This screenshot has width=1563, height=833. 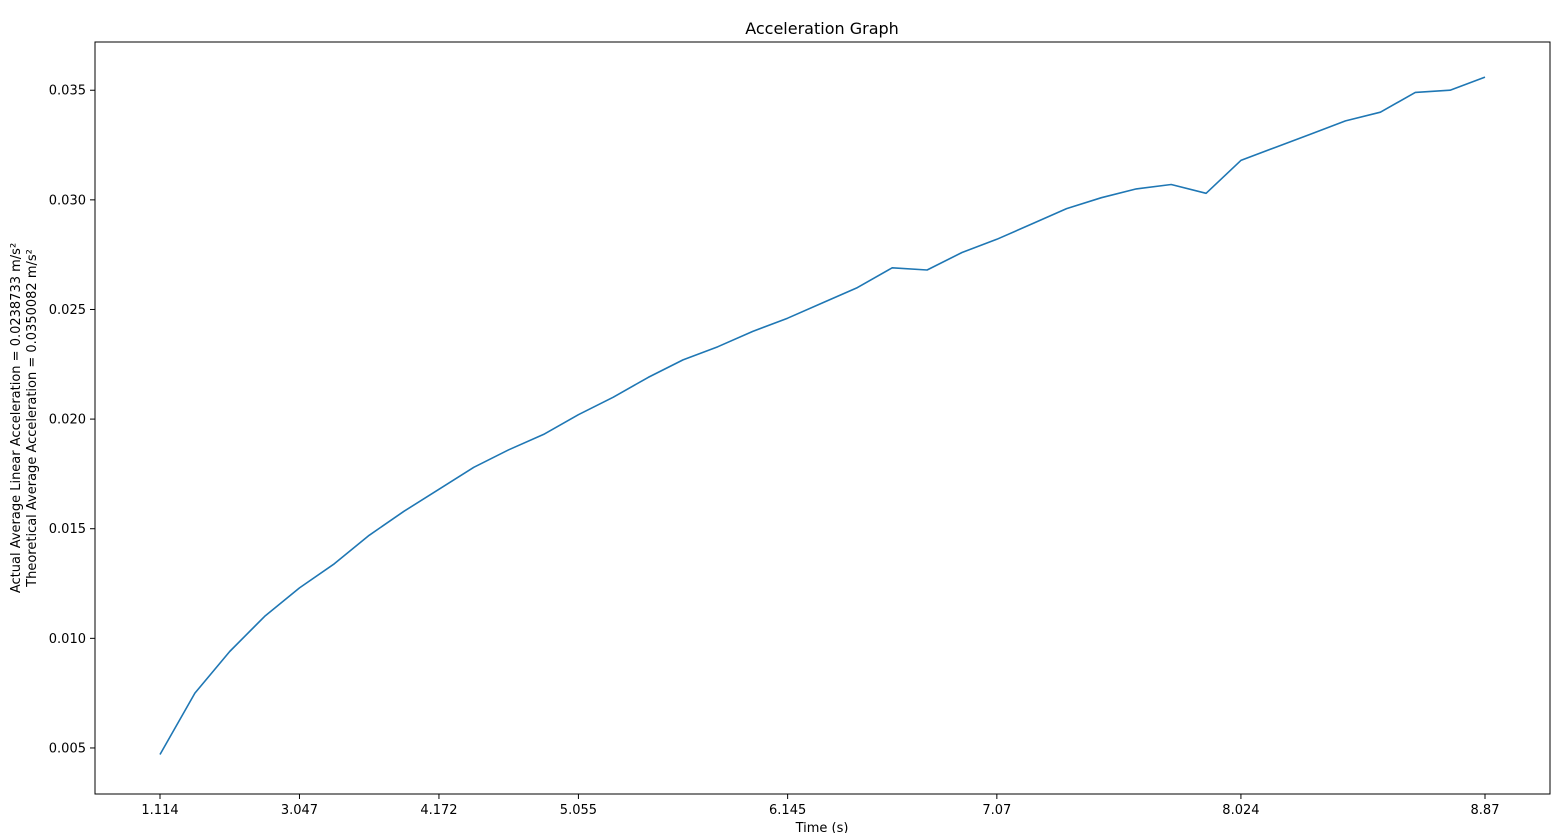 I want to click on x-tick-label: 1.114, so click(x=159, y=810).